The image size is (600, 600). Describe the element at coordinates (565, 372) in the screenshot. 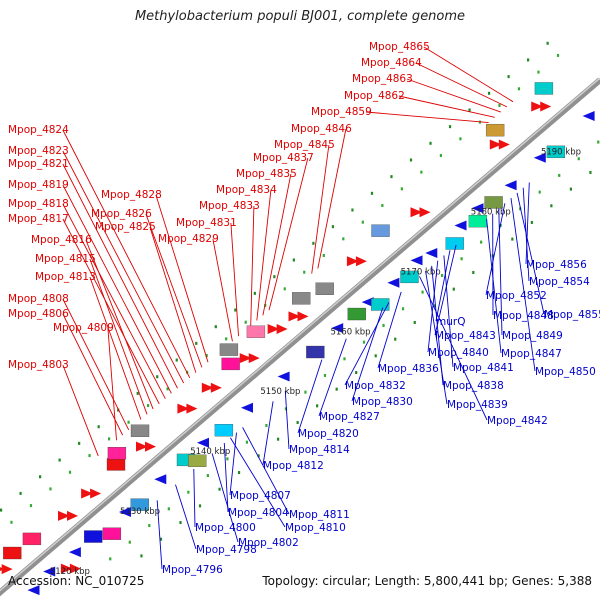

I see `gene-label: Mpop_4850` at that location.